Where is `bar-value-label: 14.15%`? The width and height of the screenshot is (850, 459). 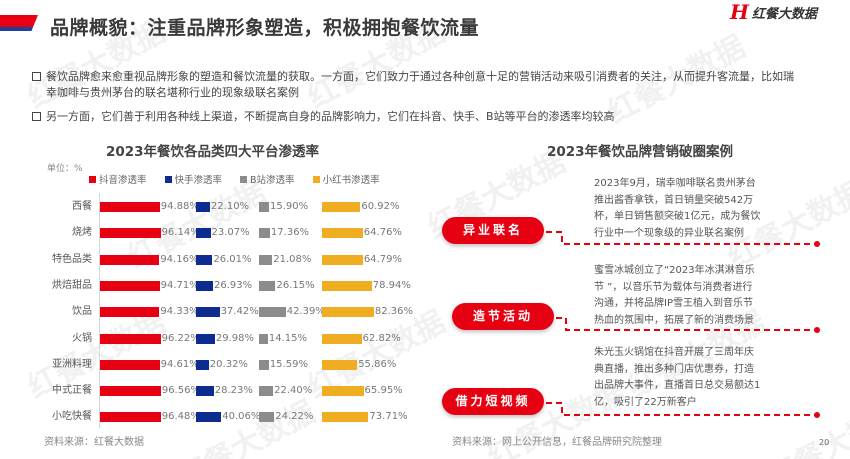 bar-value-label: 14.15% is located at coordinates (288, 338).